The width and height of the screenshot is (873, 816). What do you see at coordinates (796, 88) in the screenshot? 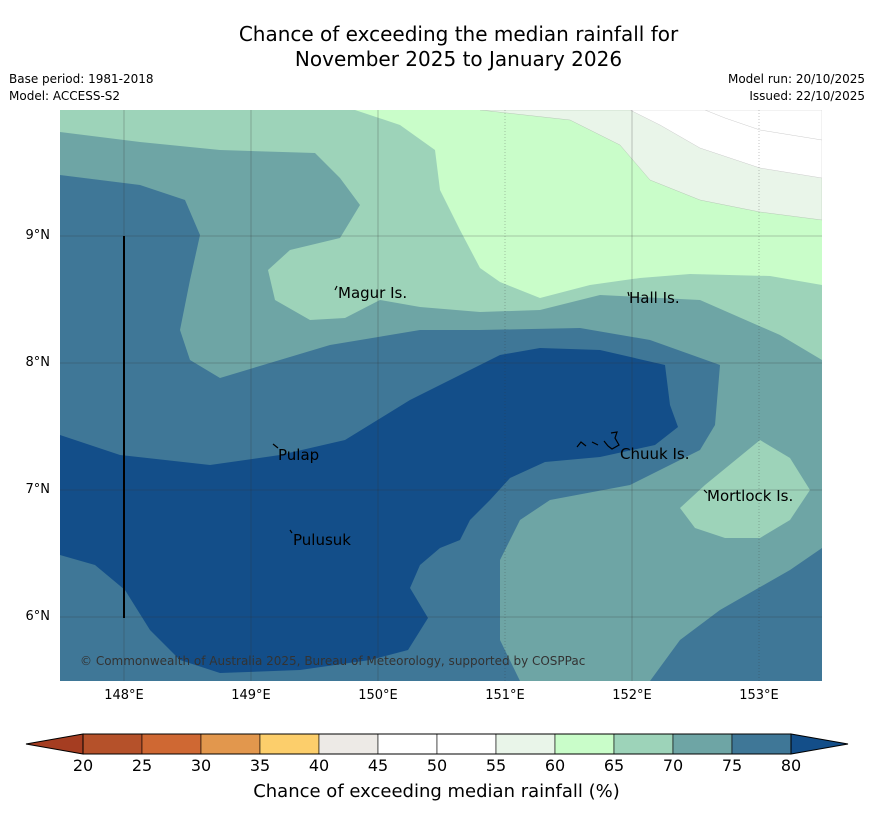
I see `meta-right: Model run: 20/10/2025 Issued: 22/10/2025` at bounding box center [796, 88].